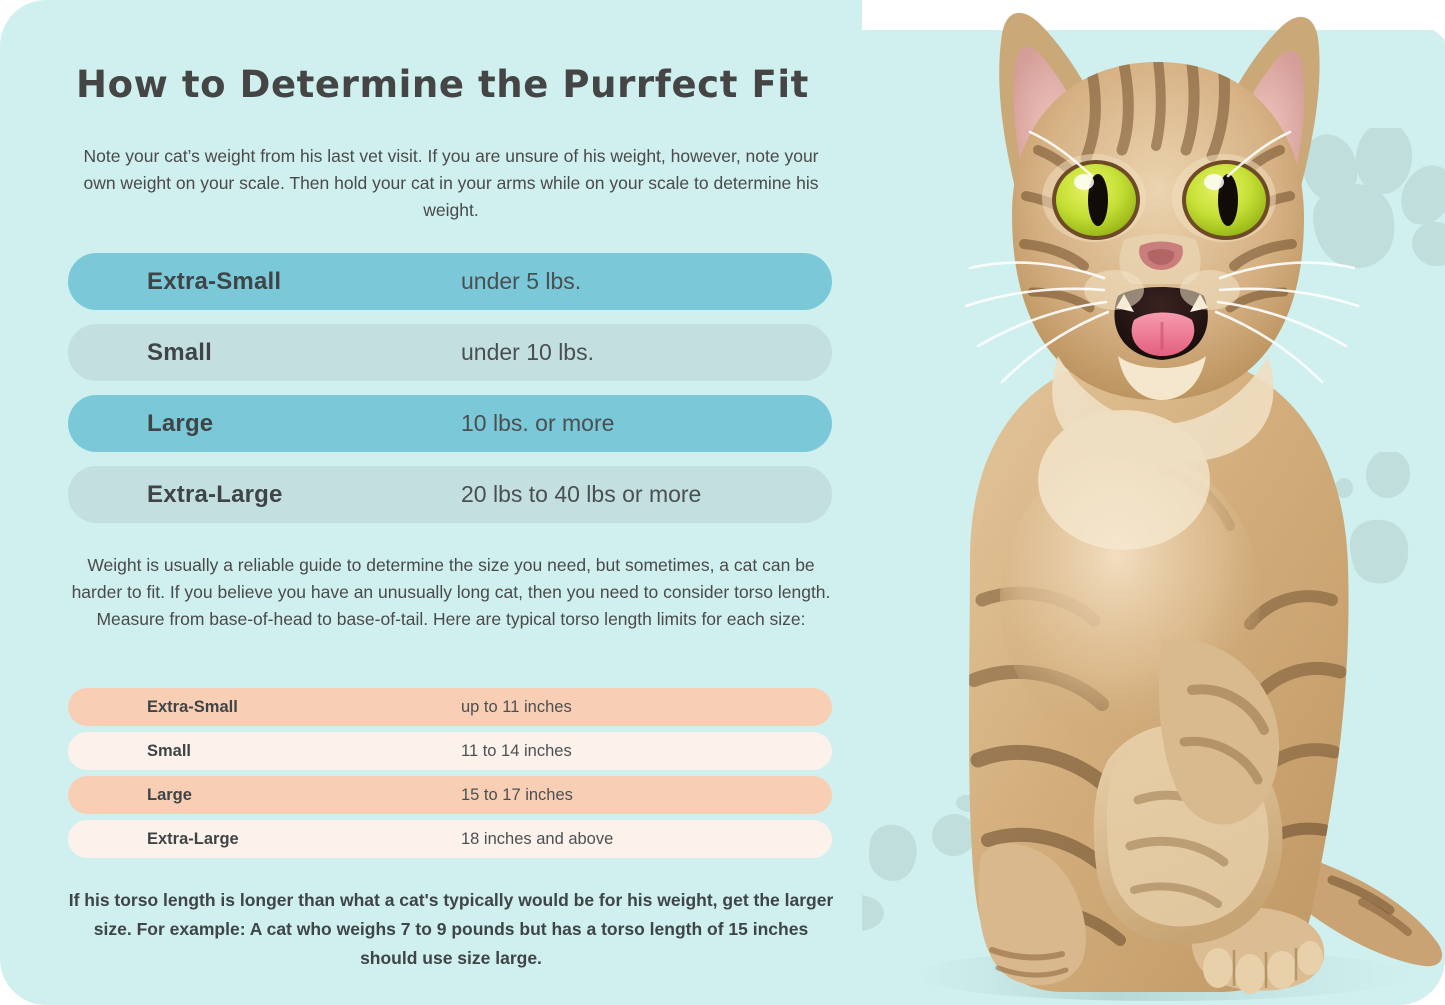 This screenshot has width=1445, height=1005. What do you see at coordinates (581, 494) in the screenshot?
I see `weight-value: 20 lbs to 40 lbs or more` at bounding box center [581, 494].